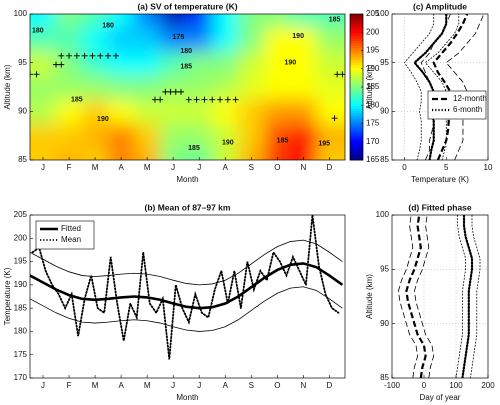 Image resolution: width=500 pixels, height=405 pixels. What do you see at coordinates (187, 179) in the screenshot?
I see `x-axis-label: Month` at bounding box center [187, 179].